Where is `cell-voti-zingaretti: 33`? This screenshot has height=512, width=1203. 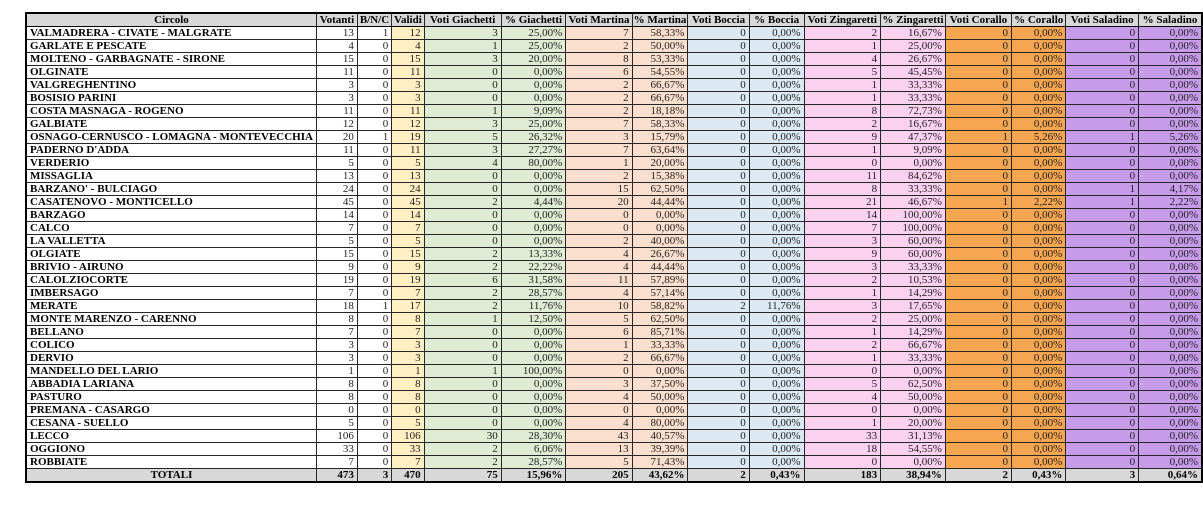
cell-voti-zingaretti: 33 is located at coordinates (842, 436).